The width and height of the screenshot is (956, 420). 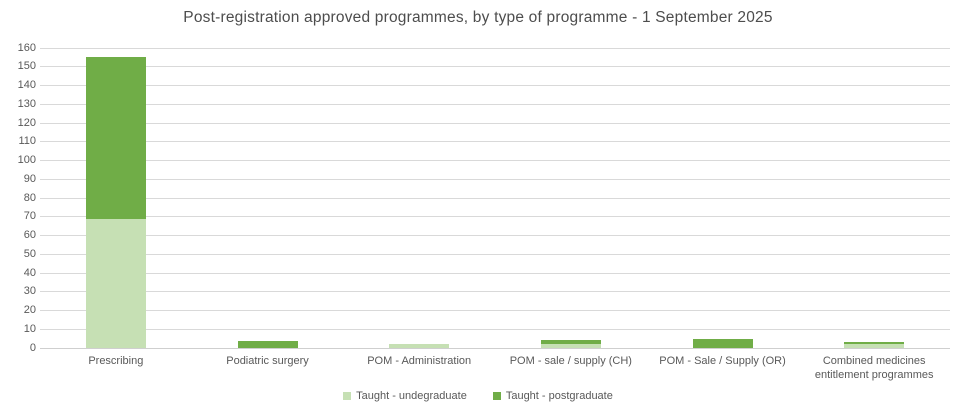 What do you see at coordinates (29, 291) in the screenshot?
I see `y-tick-label: 30` at bounding box center [29, 291].